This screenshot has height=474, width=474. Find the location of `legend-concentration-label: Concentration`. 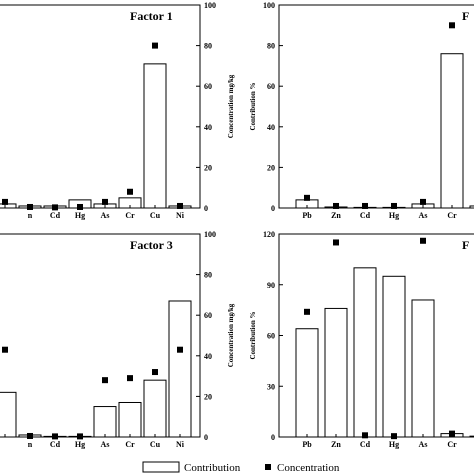

legend-concentration-label: Concentration is located at coordinates (308, 468).